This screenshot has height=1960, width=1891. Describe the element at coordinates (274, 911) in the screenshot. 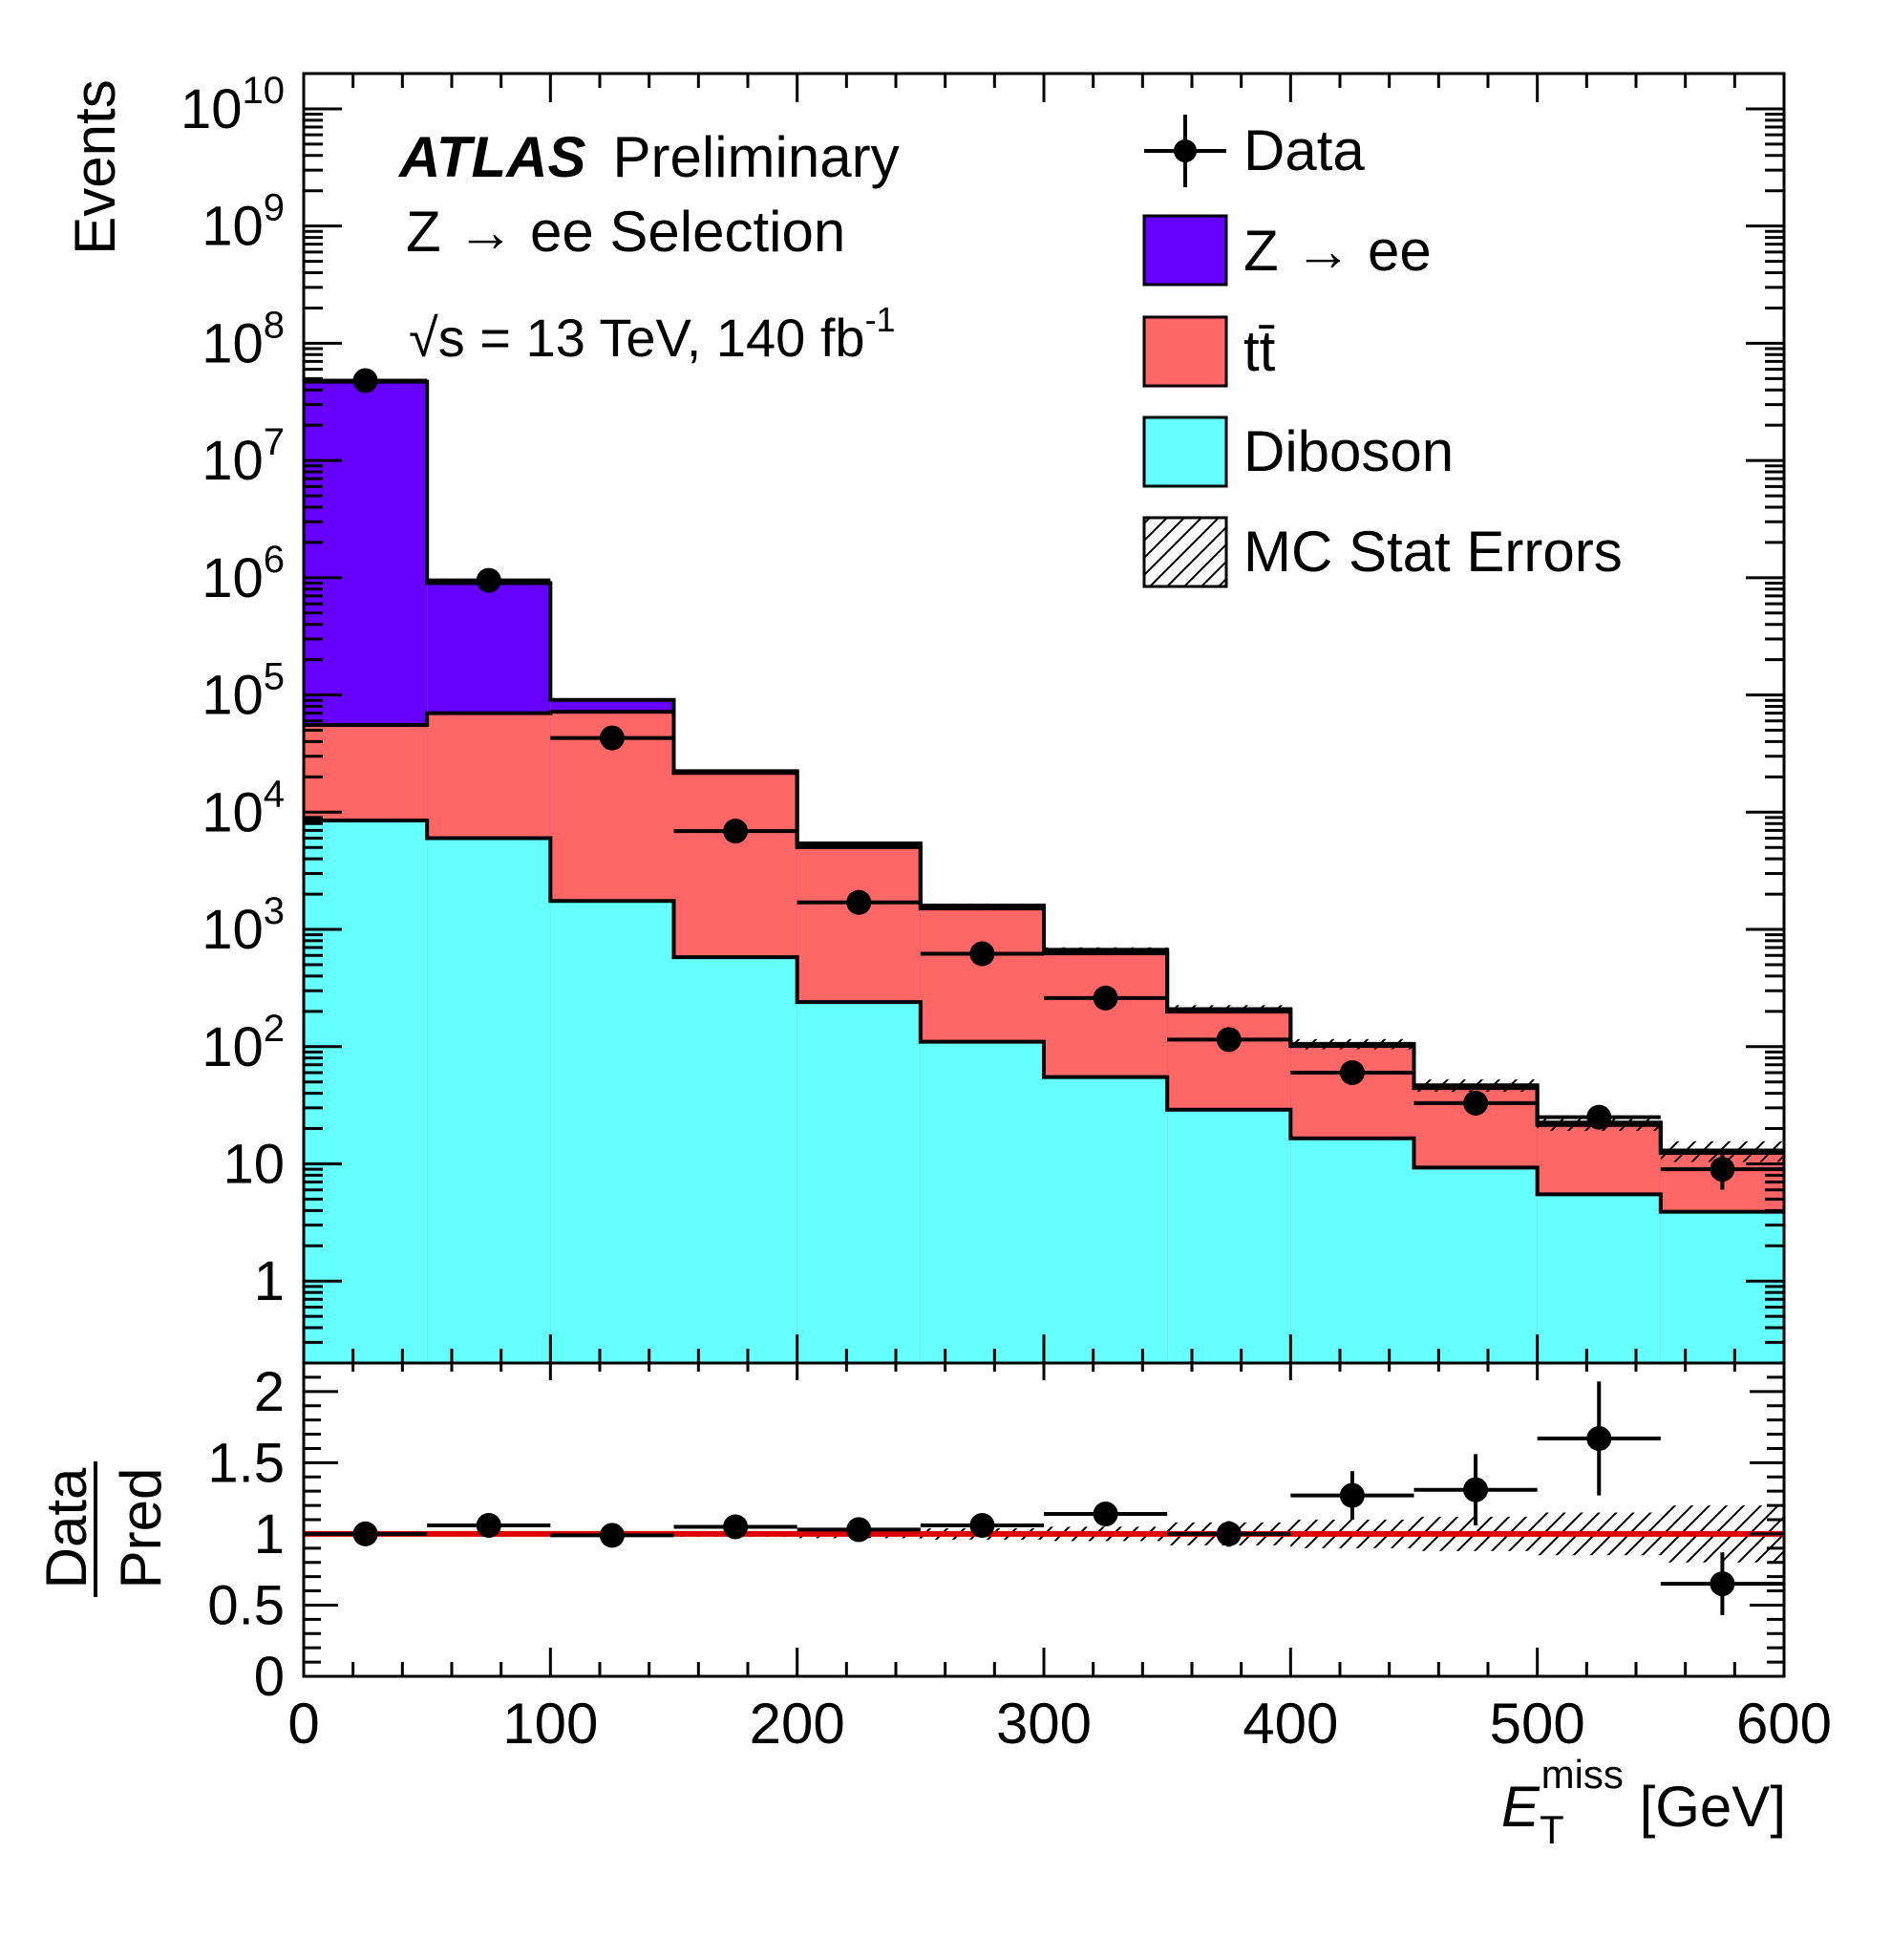

I see `y-tick-exp-1000: 3` at that location.